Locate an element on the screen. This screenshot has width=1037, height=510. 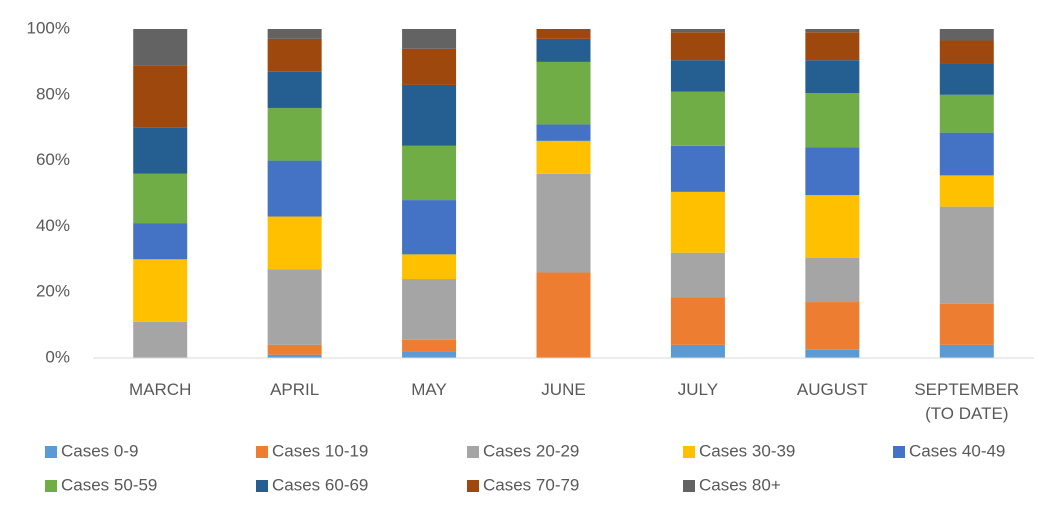
legend-label: Cases 40-49 is located at coordinates (957, 450).